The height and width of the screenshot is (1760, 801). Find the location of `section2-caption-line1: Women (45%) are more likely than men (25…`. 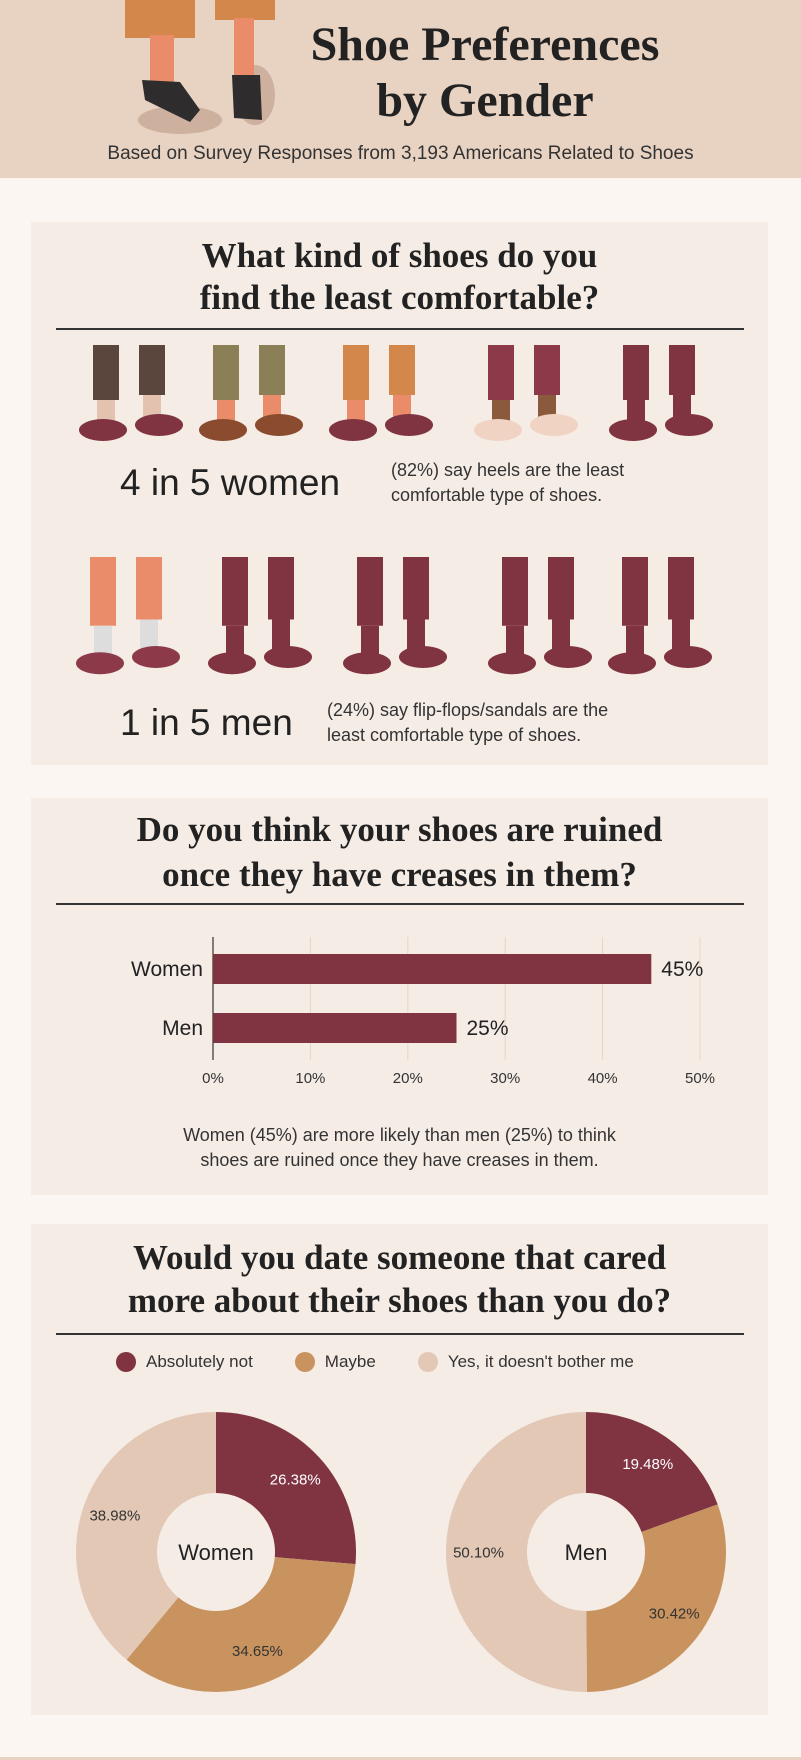

section2-caption-line1: Women (45%) are more likely than men (25… is located at coordinates (399, 1135).